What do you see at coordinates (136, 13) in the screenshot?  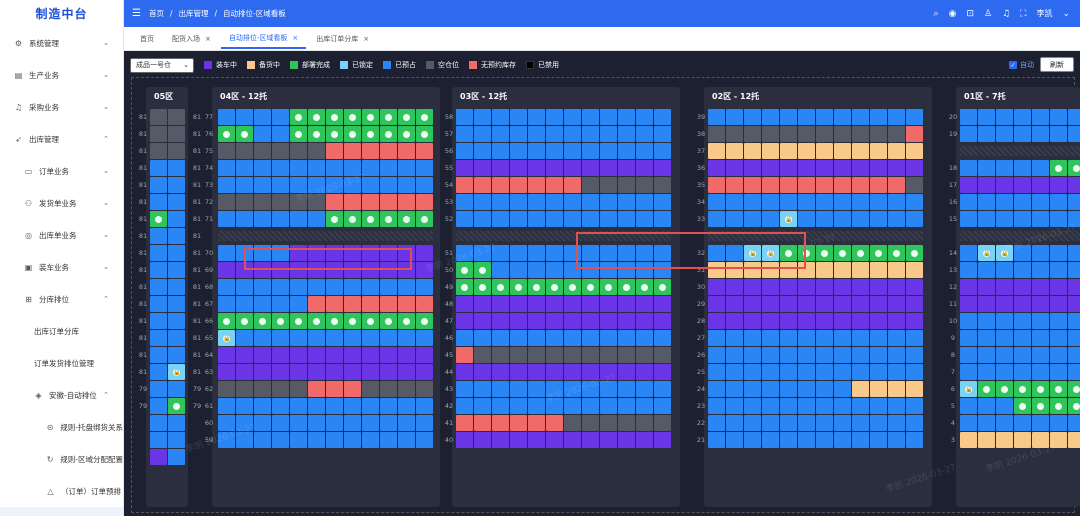 I see `menu-toggle-icon: ☰` at bounding box center [136, 13].